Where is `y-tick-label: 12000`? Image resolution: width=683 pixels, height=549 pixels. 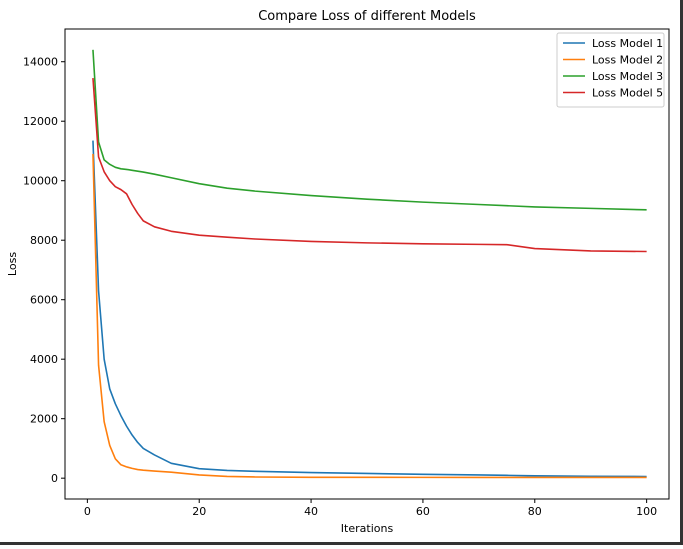 y-tick-label: 12000 is located at coordinates (40, 121).